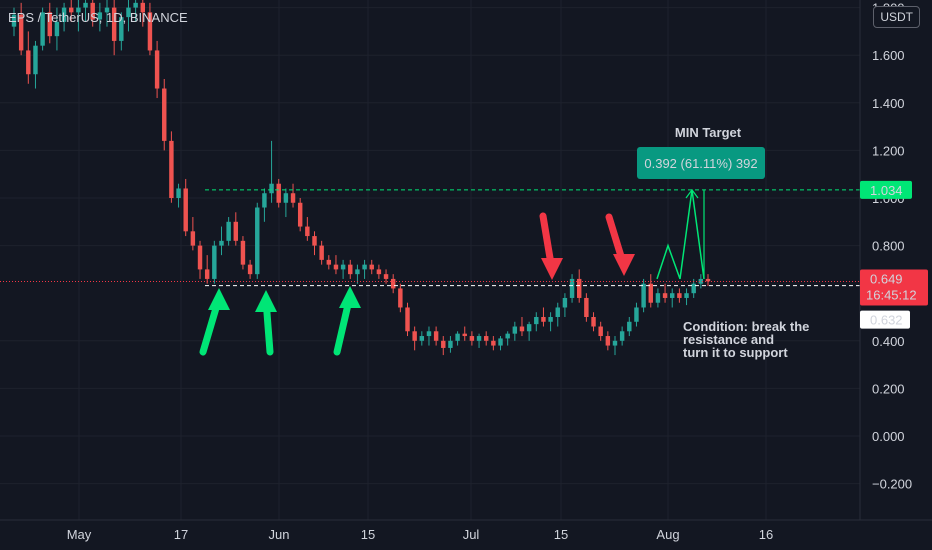  I want to click on price-tick-label: 1.400, so click(888, 103).